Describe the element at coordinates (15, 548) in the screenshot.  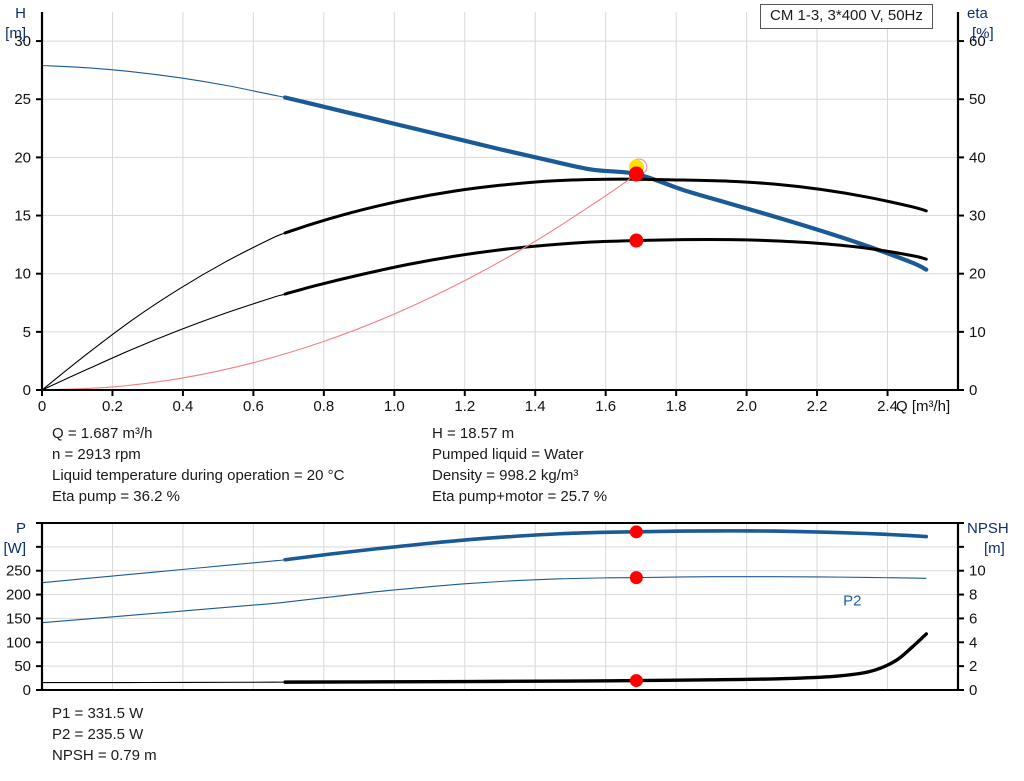
I see `axis-title-p-unit: [W]` at that location.